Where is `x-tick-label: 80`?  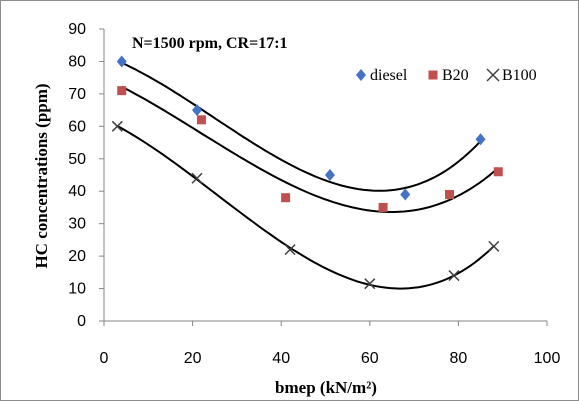
x-tick-label: 80 is located at coordinates (459, 358).